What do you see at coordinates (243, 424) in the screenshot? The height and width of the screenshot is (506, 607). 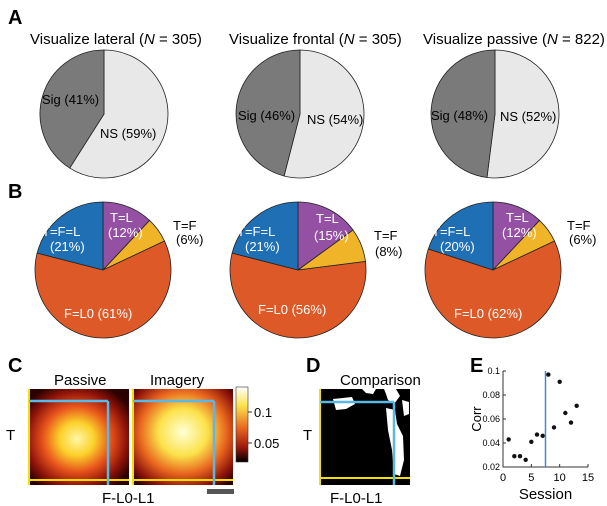 I see `colorbar` at bounding box center [243, 424].